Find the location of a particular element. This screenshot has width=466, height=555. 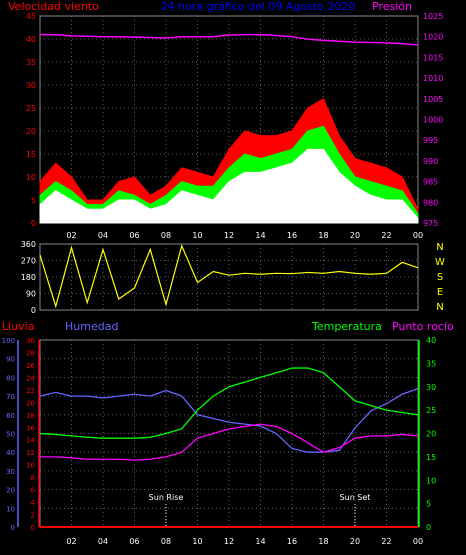

y-tick-label: 24 is located at coordinates (30, 378).